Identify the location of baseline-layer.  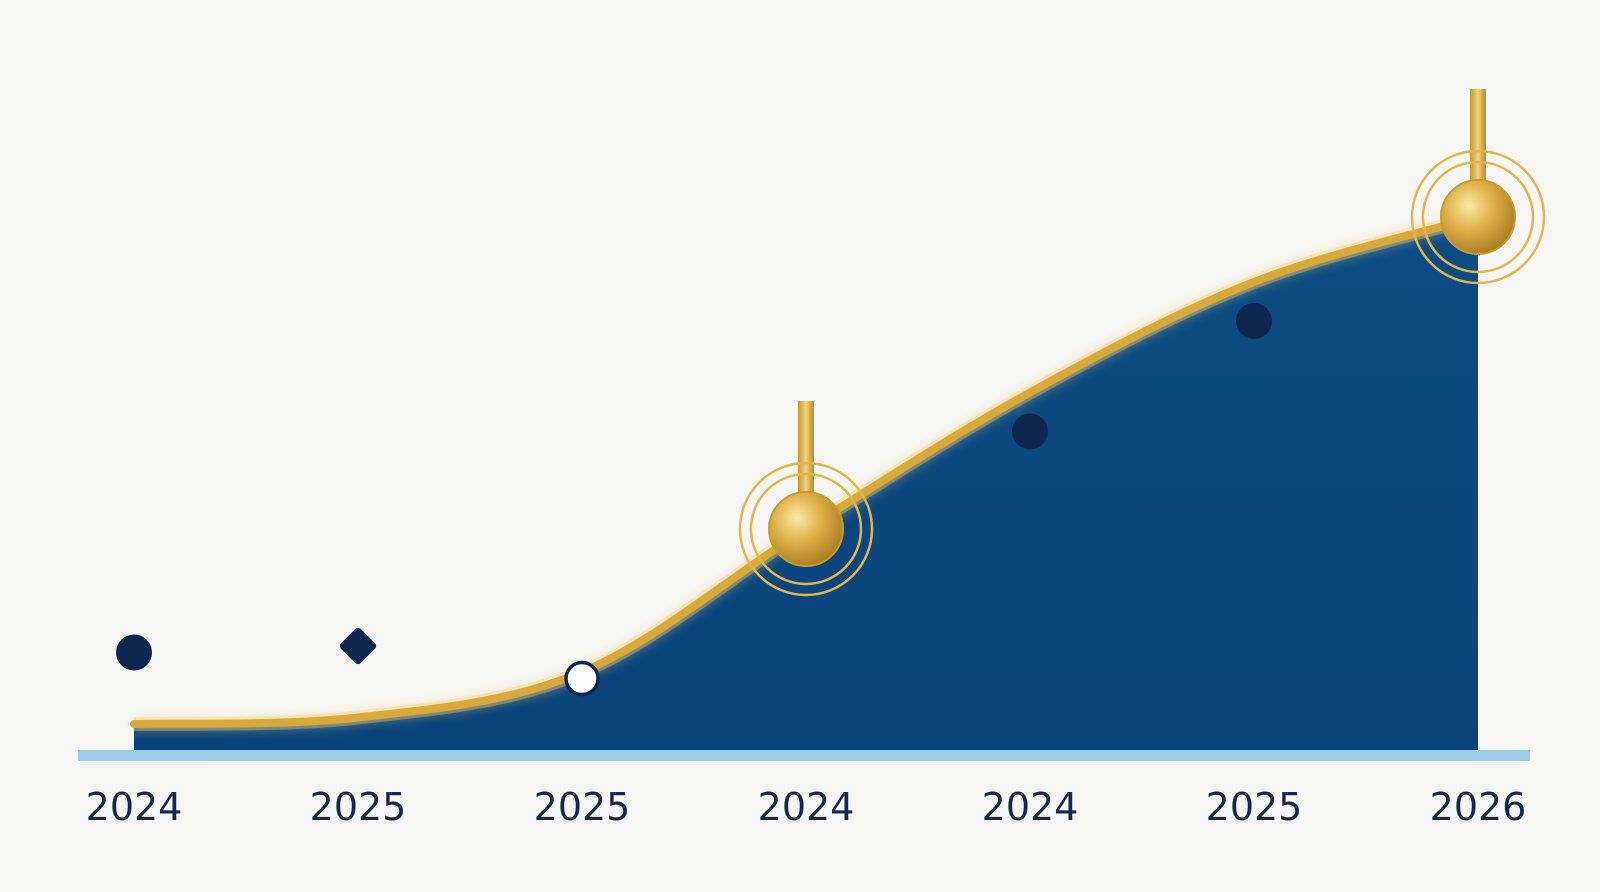
(804, 755).